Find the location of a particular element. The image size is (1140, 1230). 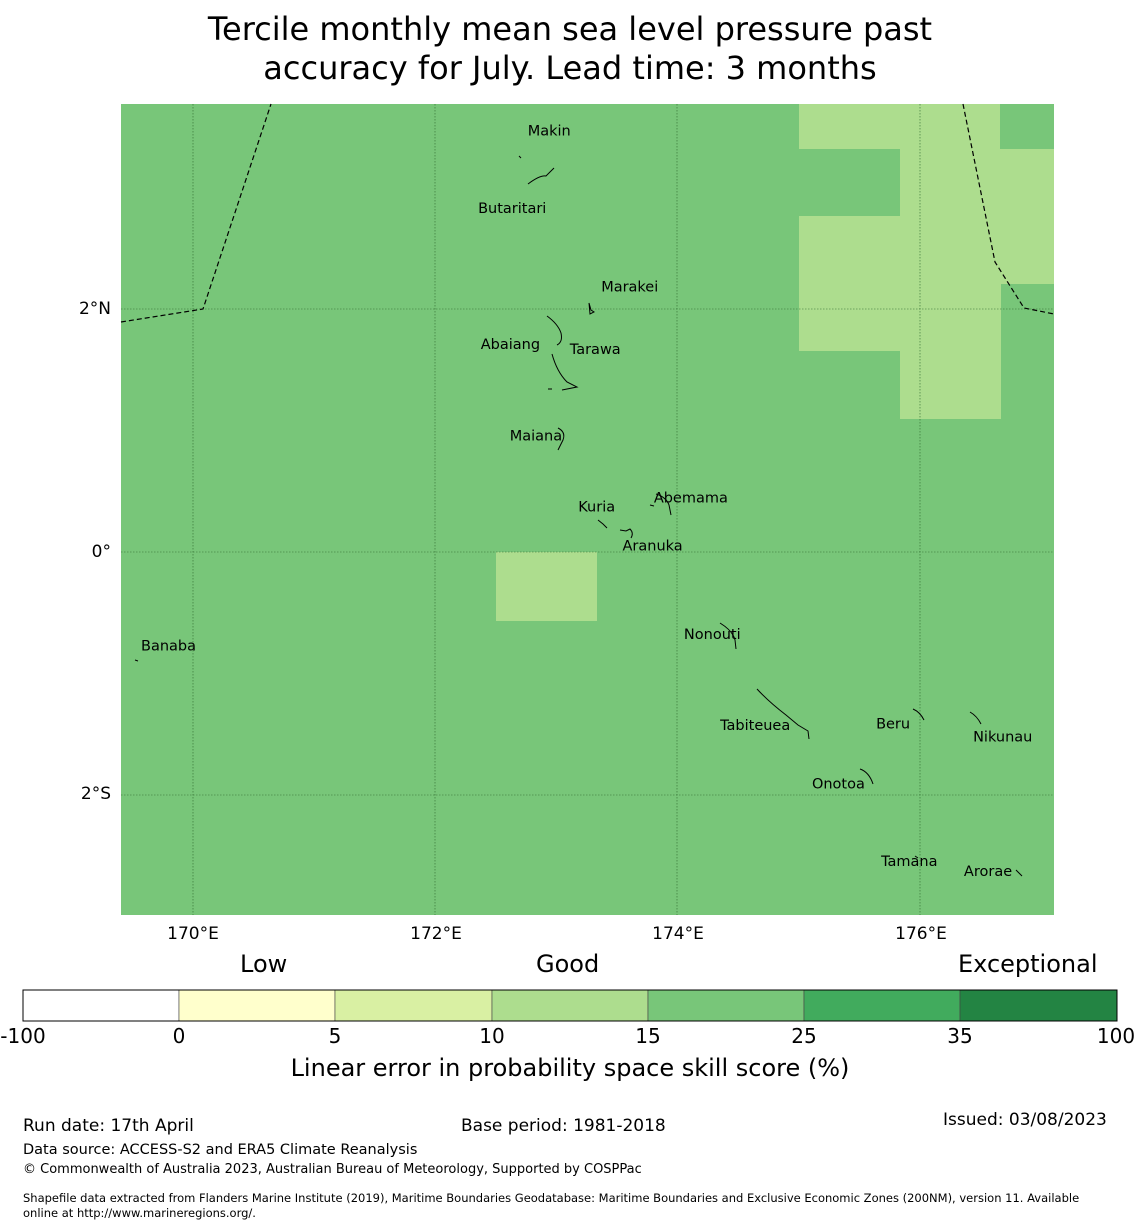

island-label: Aranuka is located at coordinates (653, 546).